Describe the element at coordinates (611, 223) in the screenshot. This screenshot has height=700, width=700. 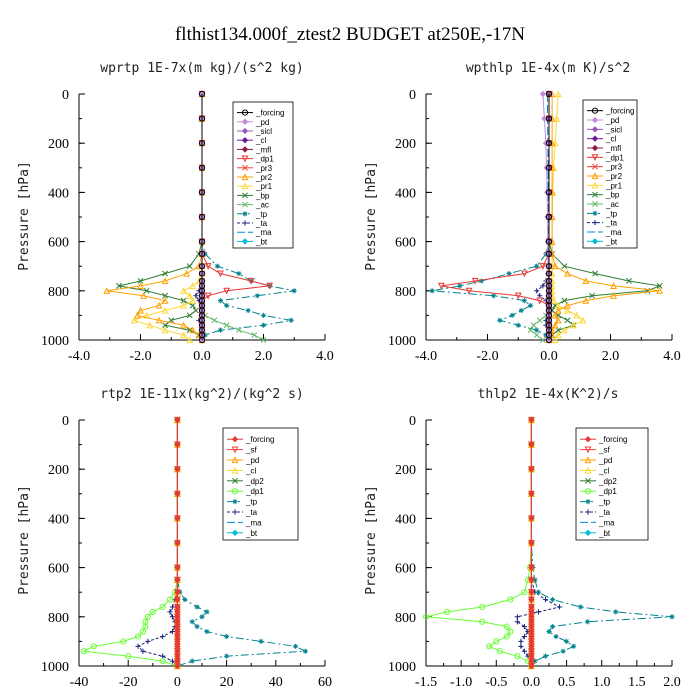
I see `legend-label: _ta` at that location.